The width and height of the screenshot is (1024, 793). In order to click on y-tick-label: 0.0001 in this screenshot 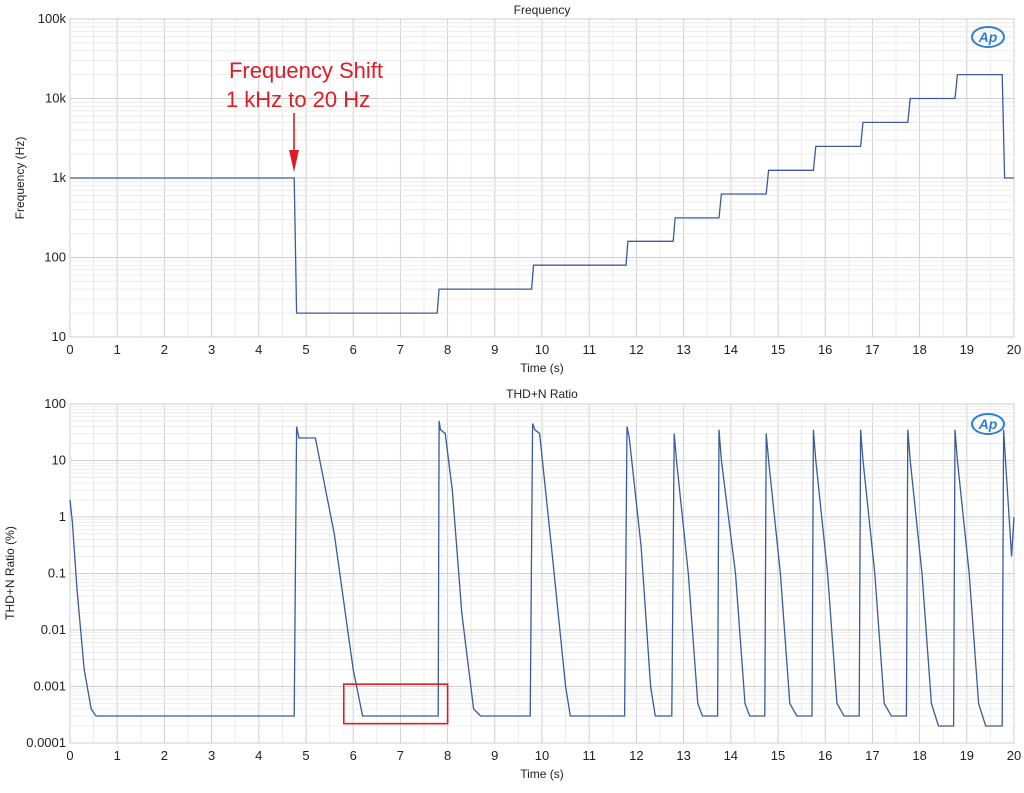, I will do `click(46, 742)`.